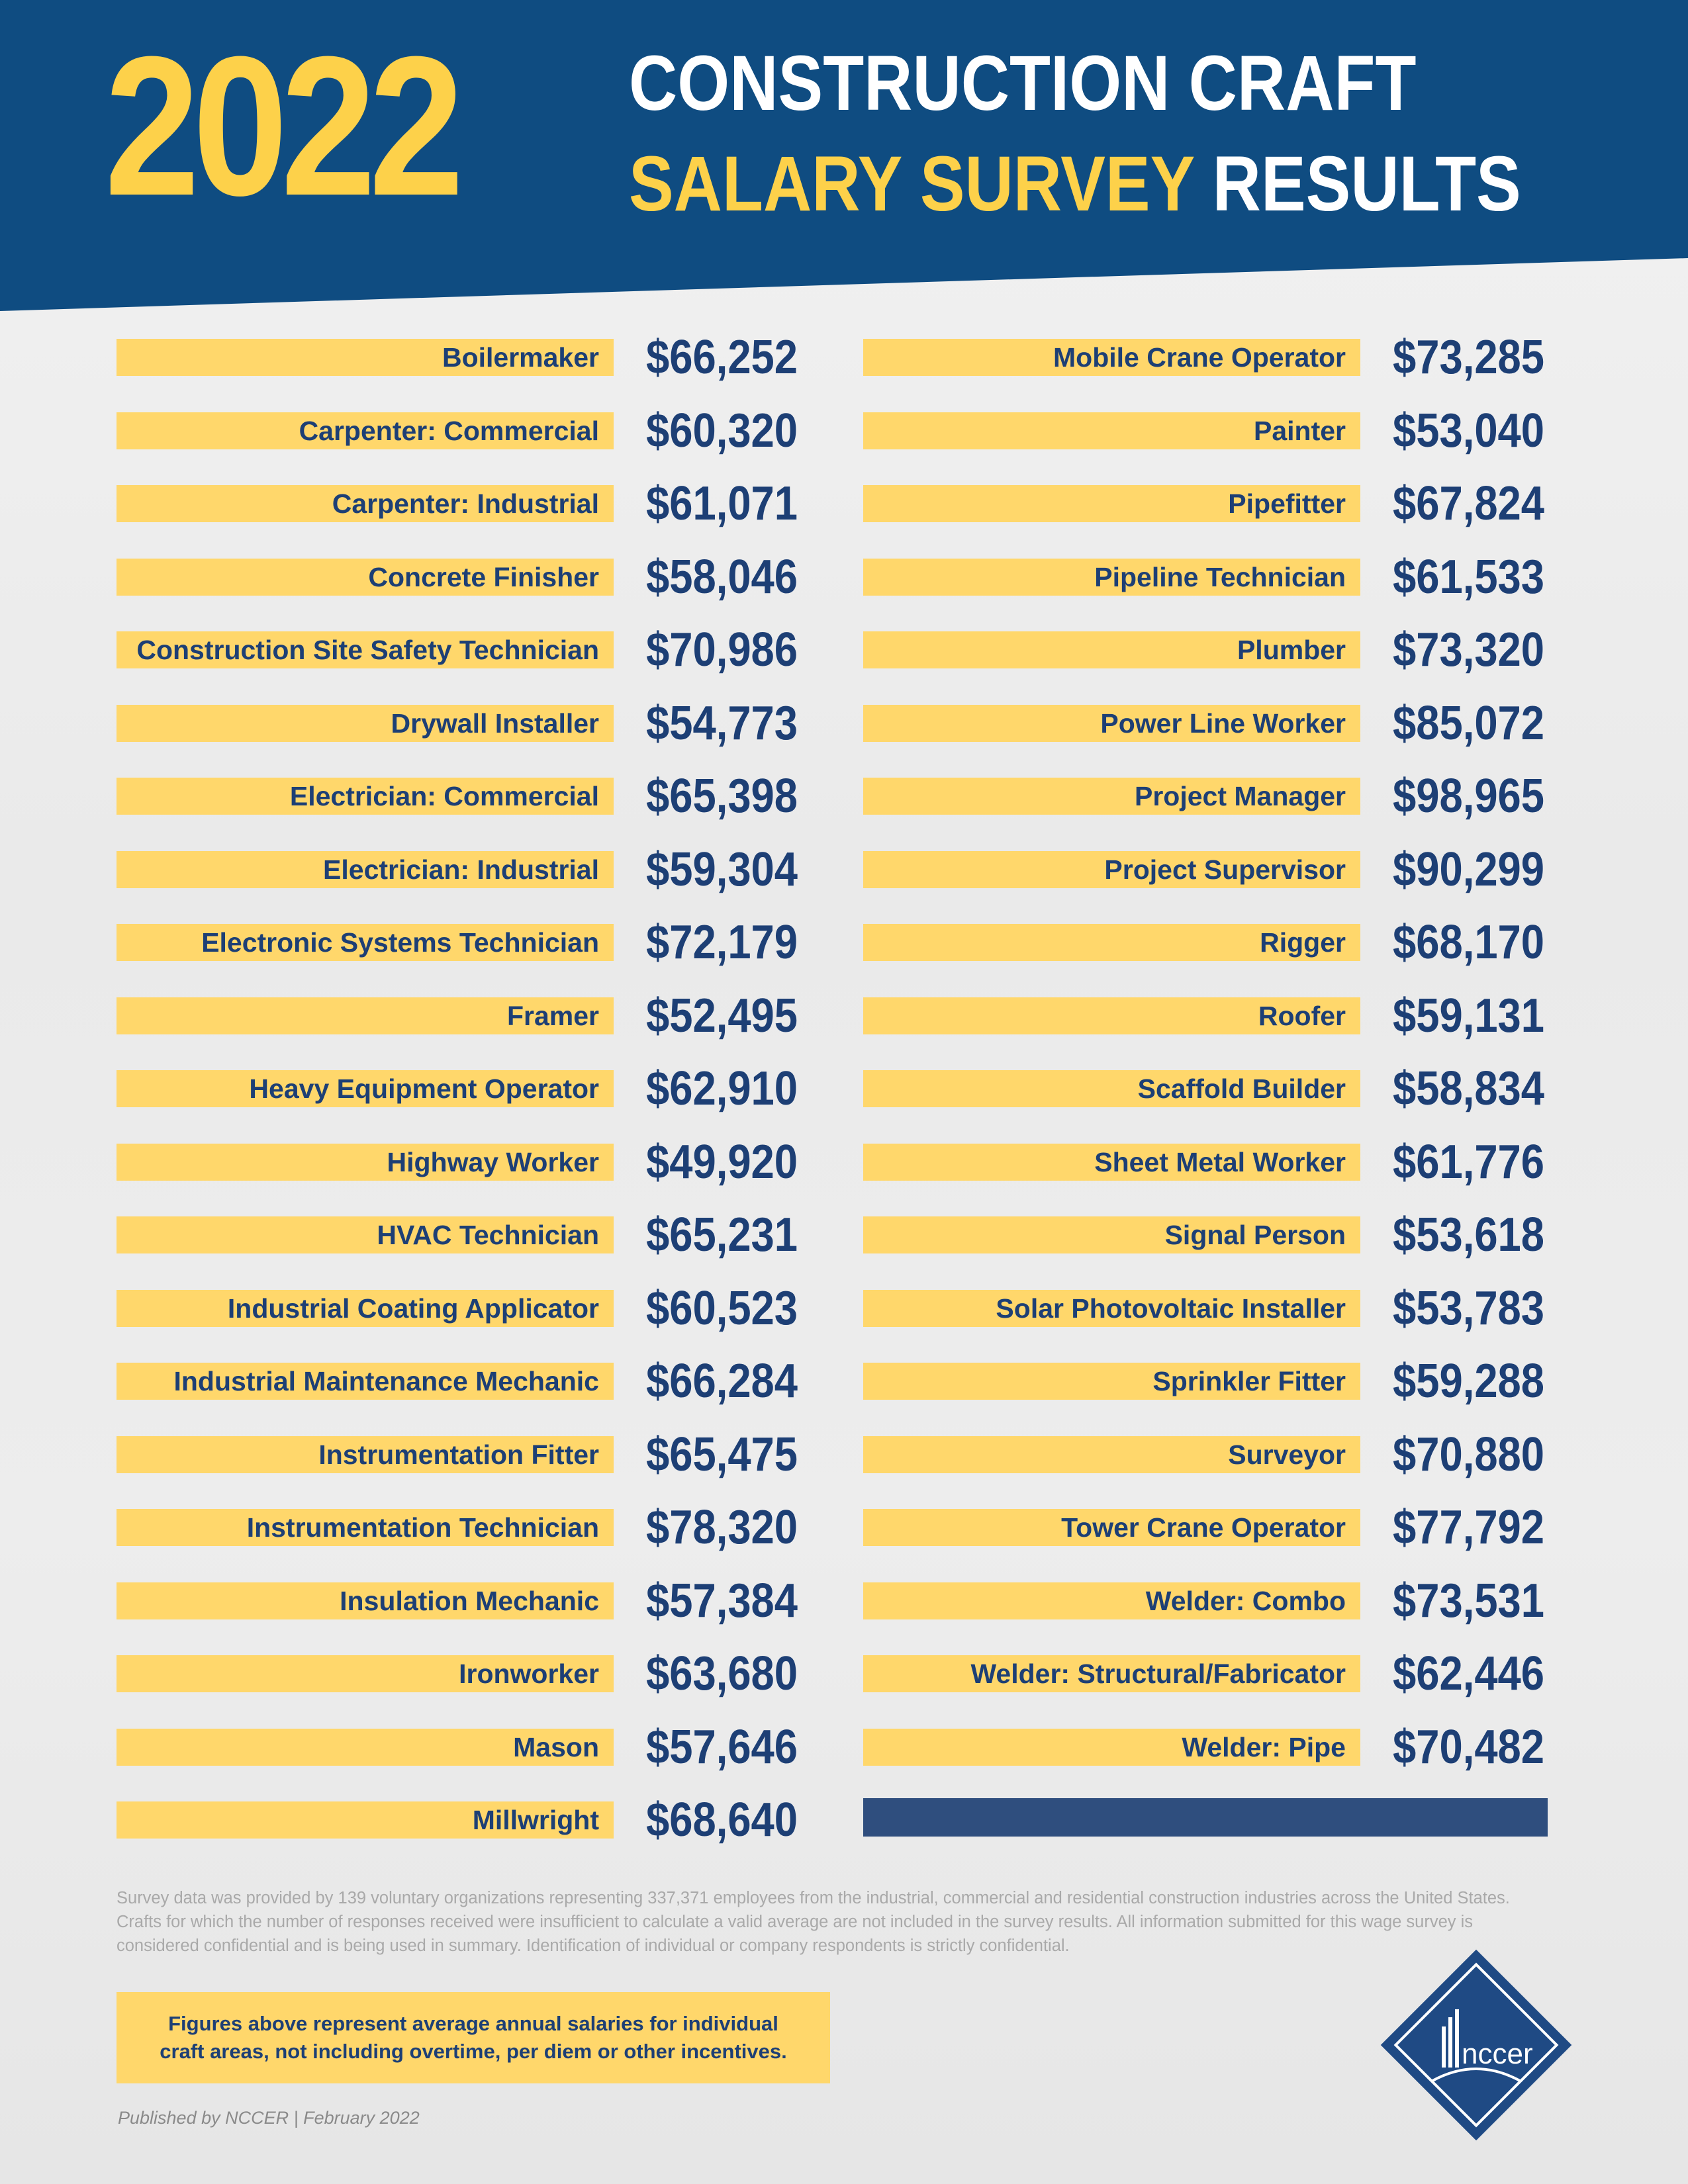  I want to click on craft-salary: $70,482, so click(1469, 1747).